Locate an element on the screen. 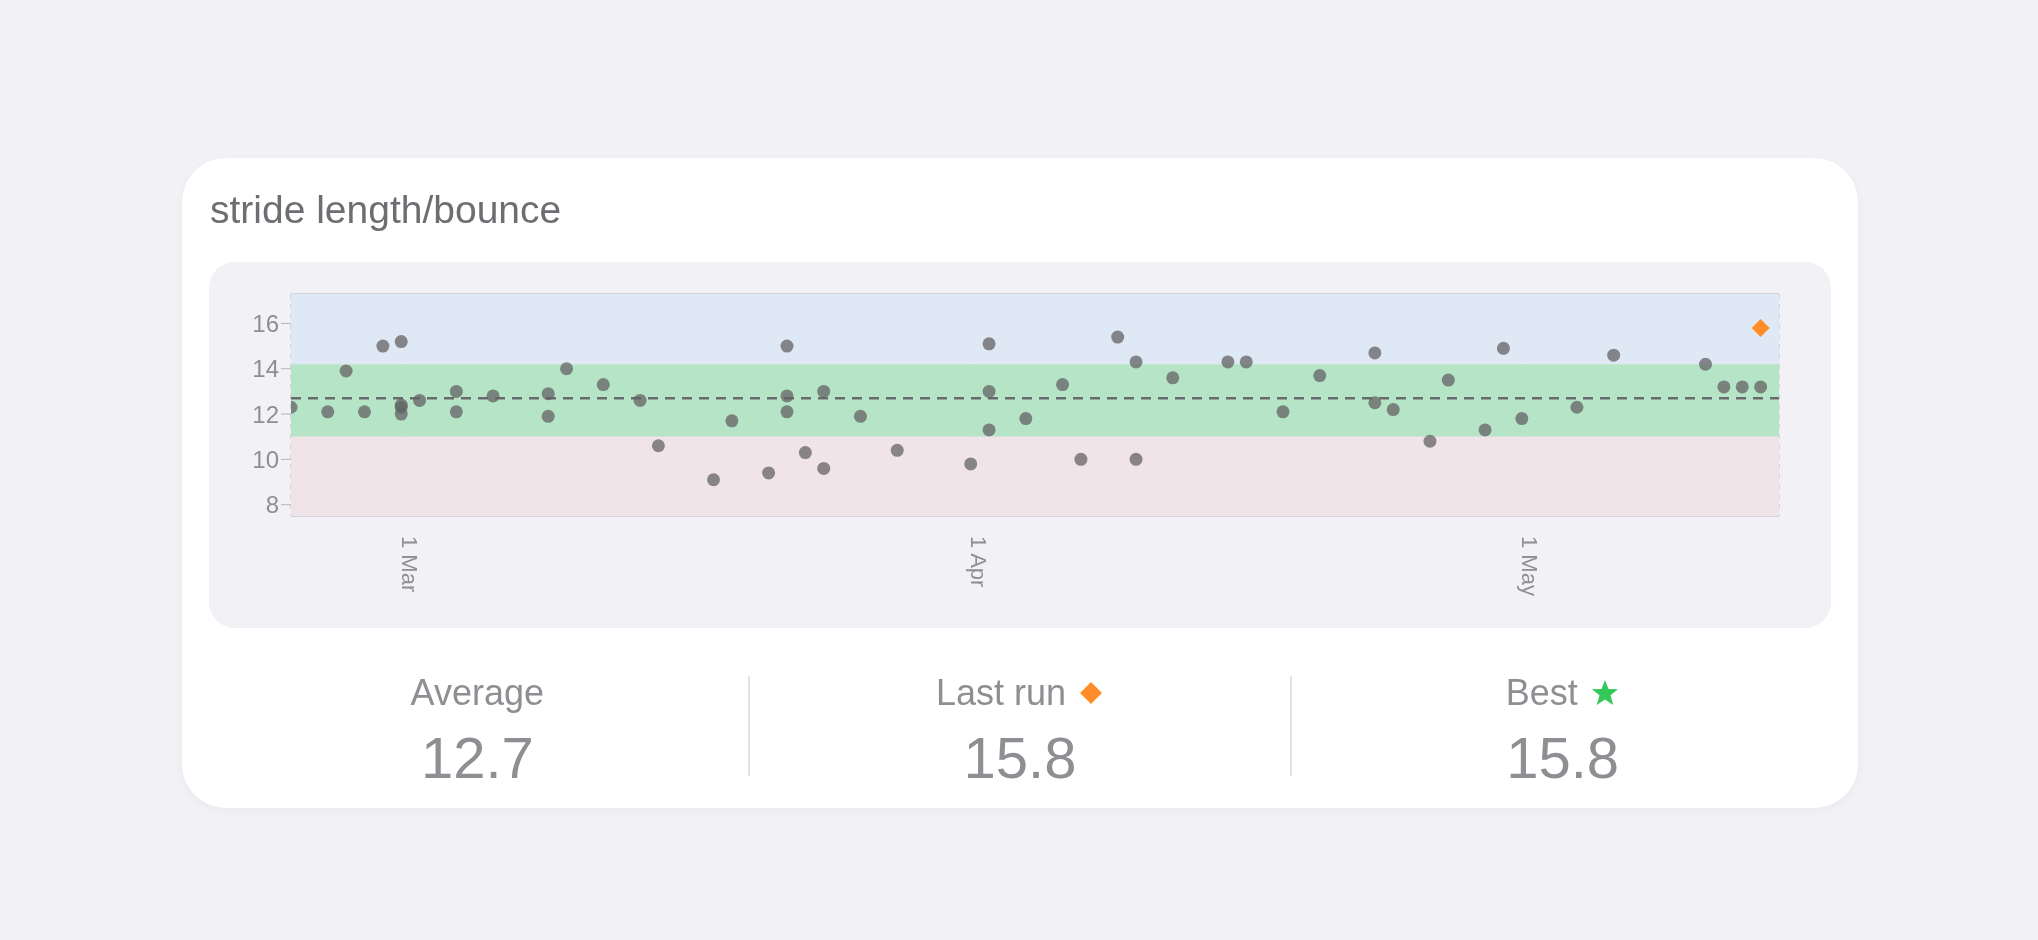  category-label: Last run is located at coordinates (1001, 693).